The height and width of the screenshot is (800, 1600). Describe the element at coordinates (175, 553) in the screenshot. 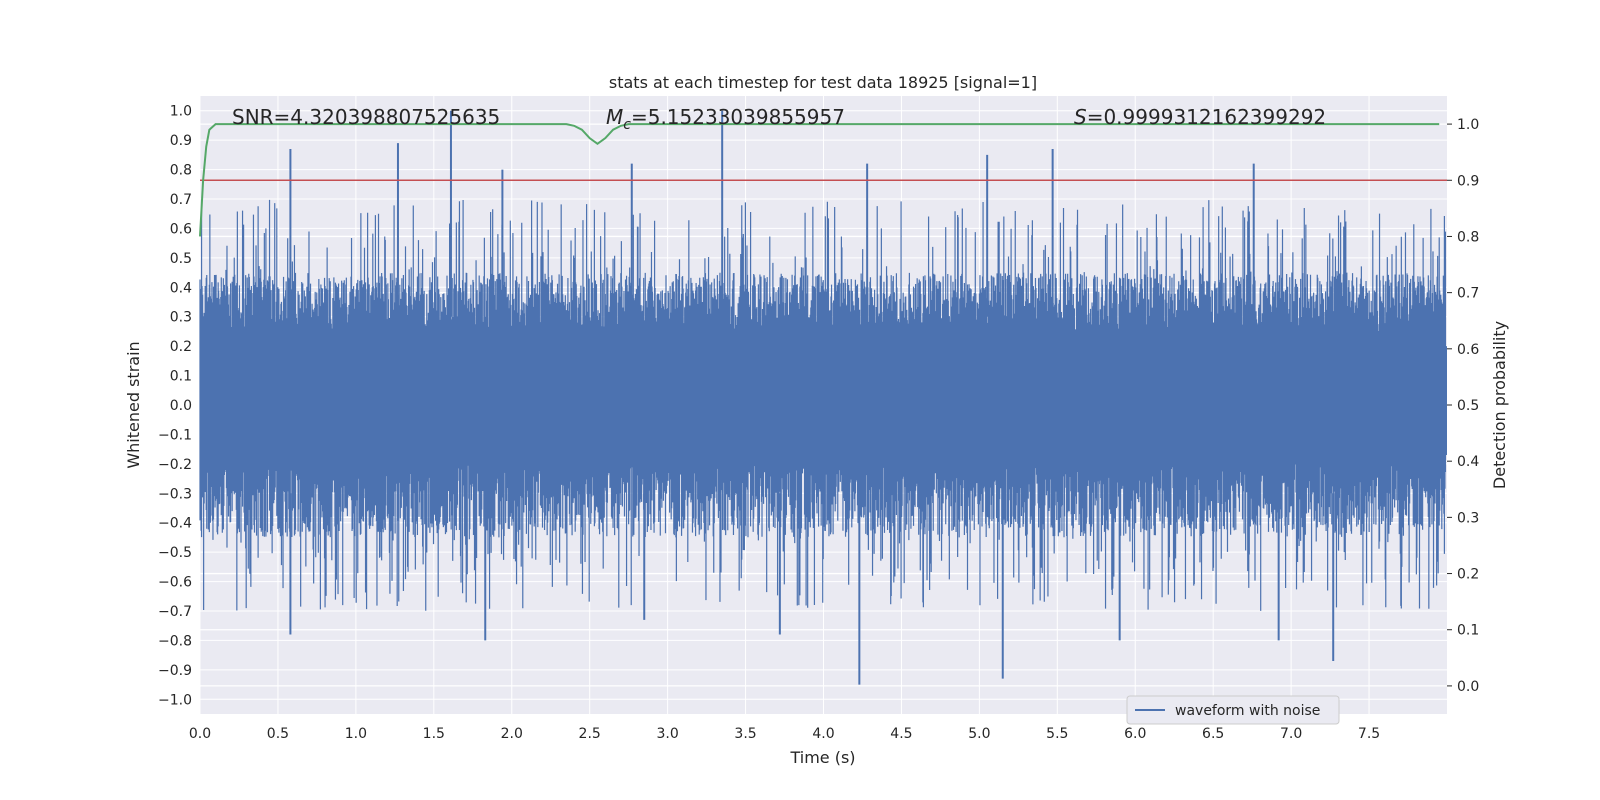

I see `y-tick-label: −0.5` at that location.